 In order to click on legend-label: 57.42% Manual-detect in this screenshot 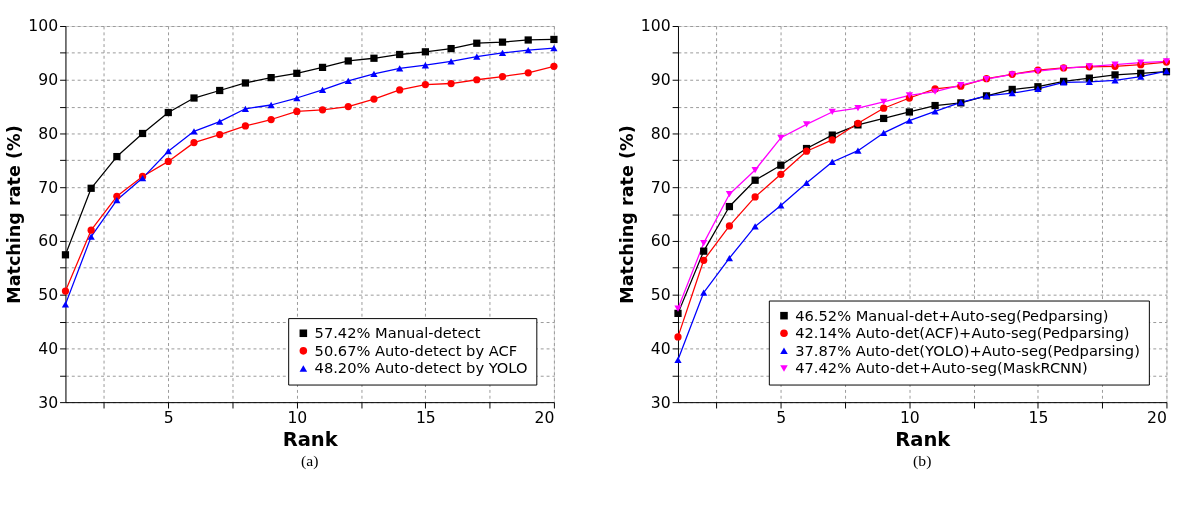, I will do `click(397, 333)`.